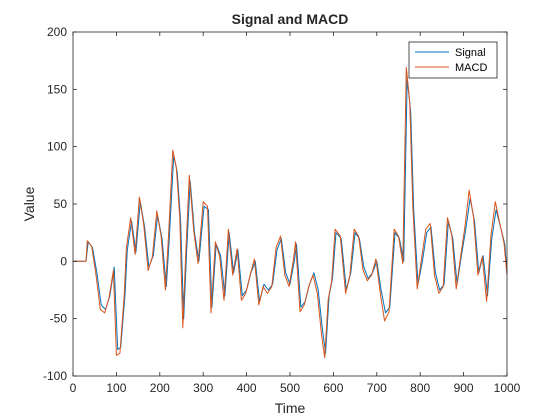  Describe the element at coordinates (290, 19) in the screenshot. I see `chart-title: Signal and MACD` at that location.